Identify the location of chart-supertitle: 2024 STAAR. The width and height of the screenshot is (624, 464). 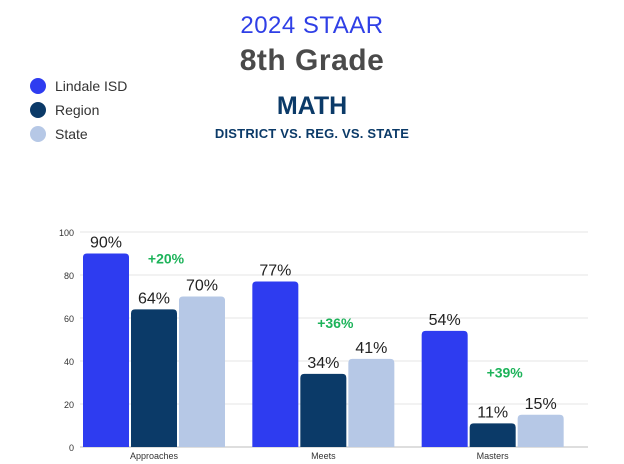
(312, 25).